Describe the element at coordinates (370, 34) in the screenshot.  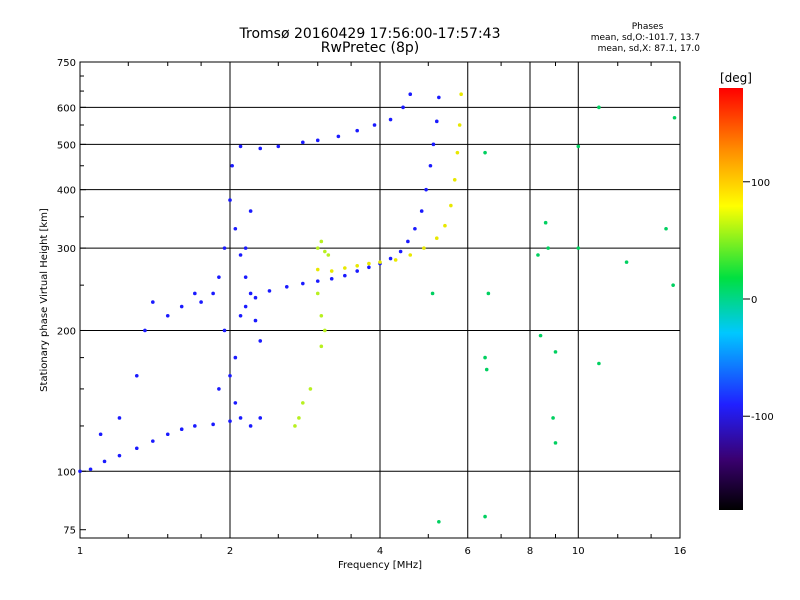
I see `chart-title-line1: Tromsø 20160429 17:56:00-17:57:43` at that location.